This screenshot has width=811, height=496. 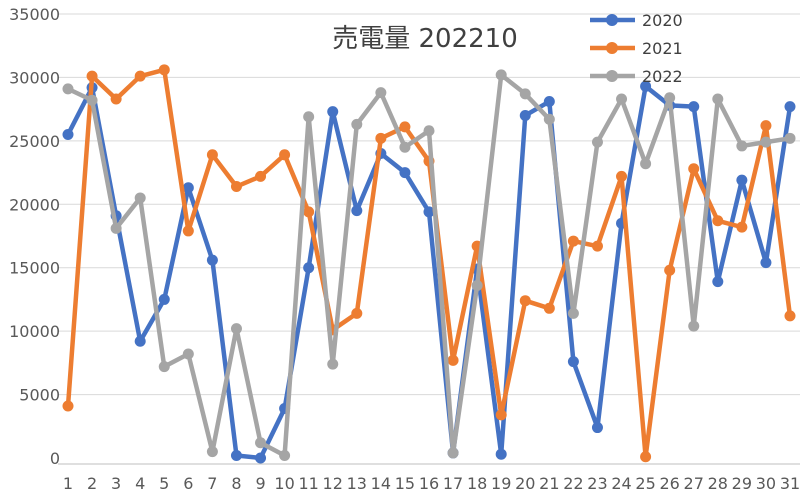 What do you see at coordinates (34, 204) in the screenshot?
I see `y-tick-label: 20000` at bounding box center [34, 204].